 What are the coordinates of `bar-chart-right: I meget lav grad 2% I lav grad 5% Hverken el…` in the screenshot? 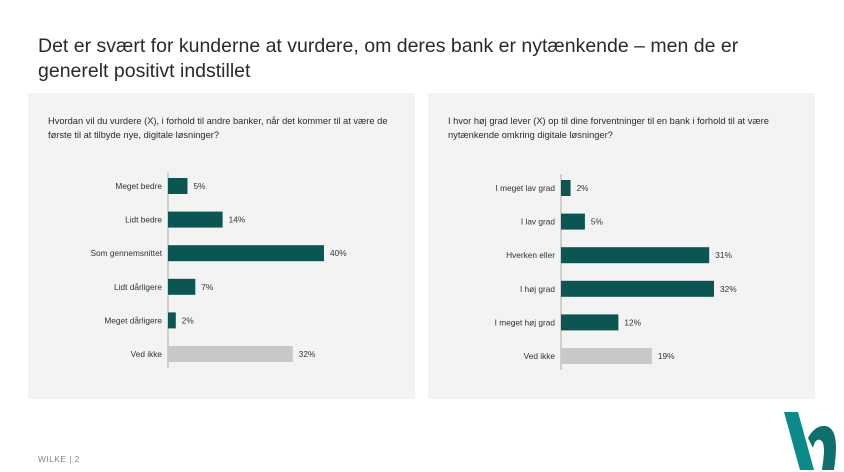 It's located at (616, 272).